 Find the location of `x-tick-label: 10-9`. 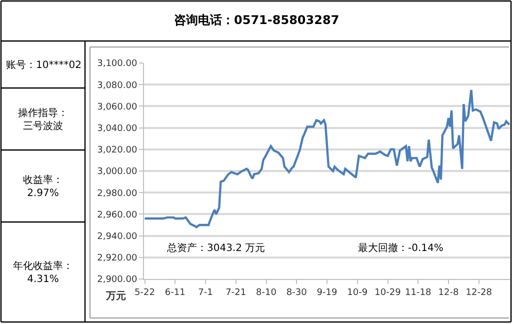

x-tick-label: 10-9 is located at coordinates (357, 293).